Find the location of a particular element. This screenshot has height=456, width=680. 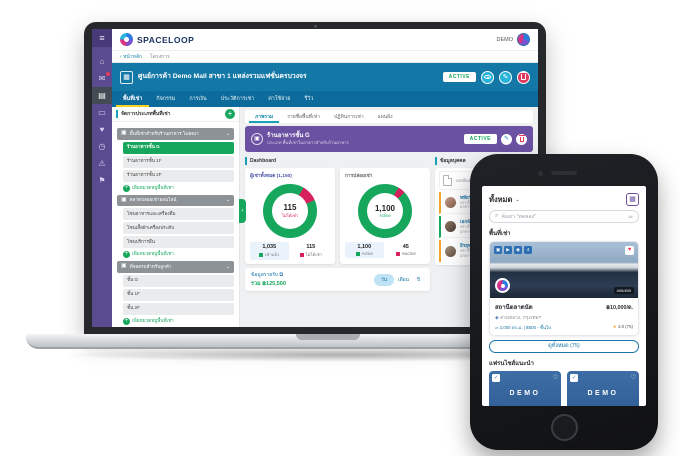

legend-swatch-red is located at coordinates (301, 254).